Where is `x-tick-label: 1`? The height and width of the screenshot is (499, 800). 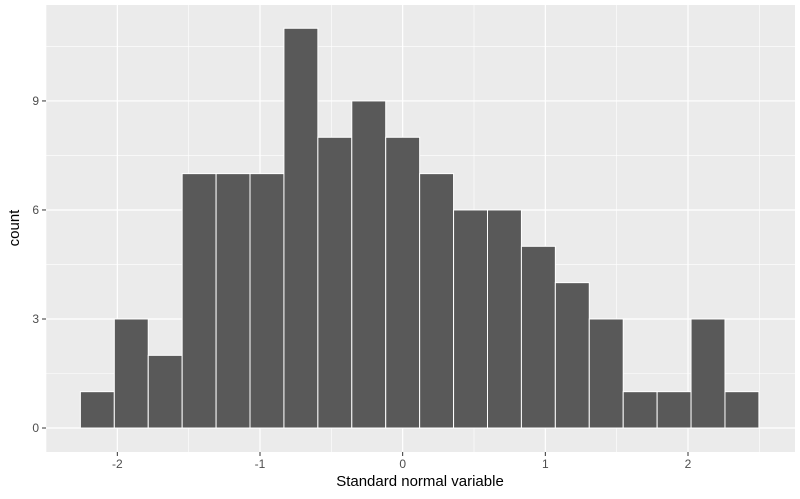 x-tick-label: 1 is located at coordinates (545, 464).